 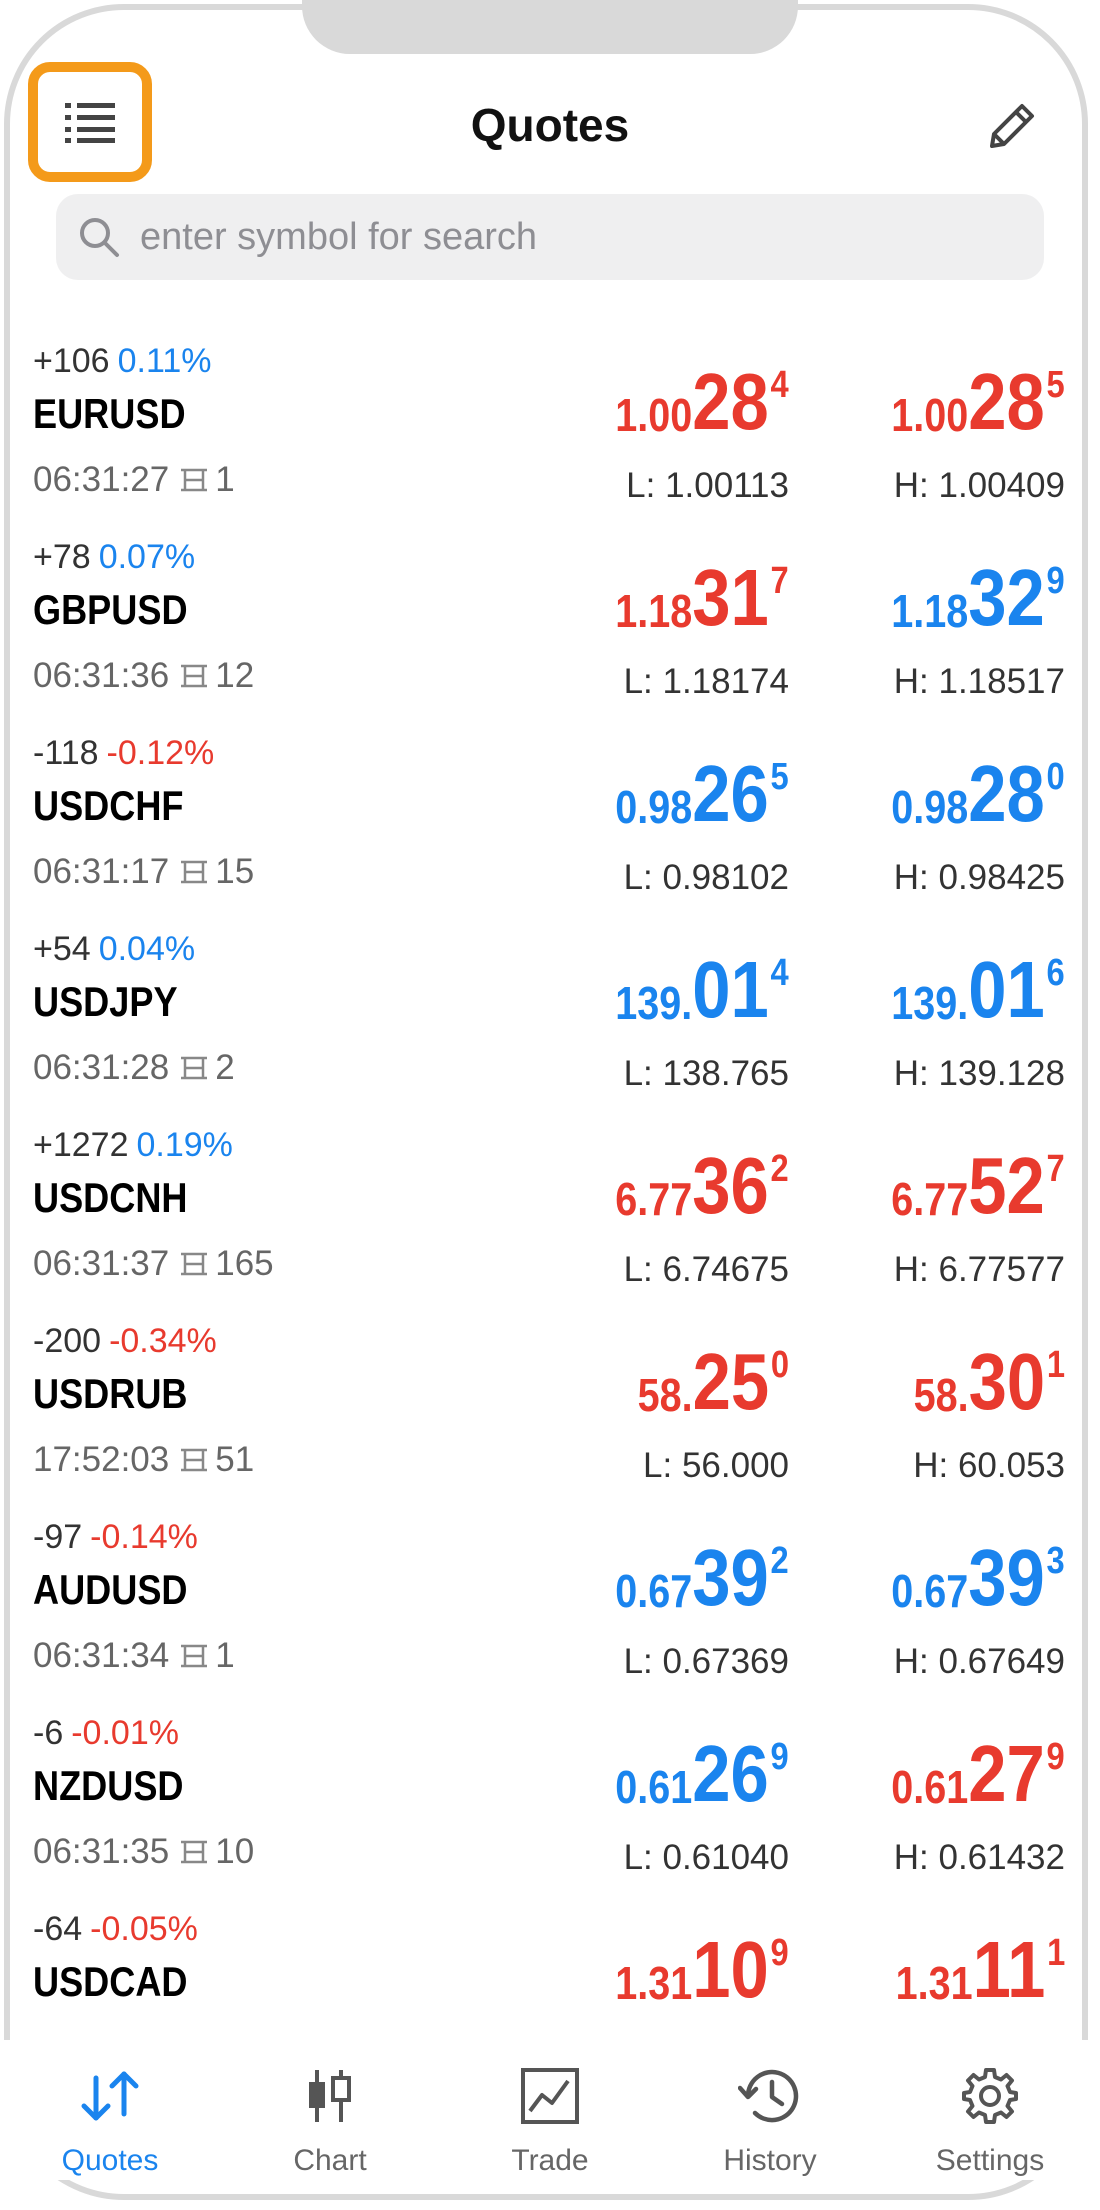 I want to click on search-bar, so click(x=550, y=237).